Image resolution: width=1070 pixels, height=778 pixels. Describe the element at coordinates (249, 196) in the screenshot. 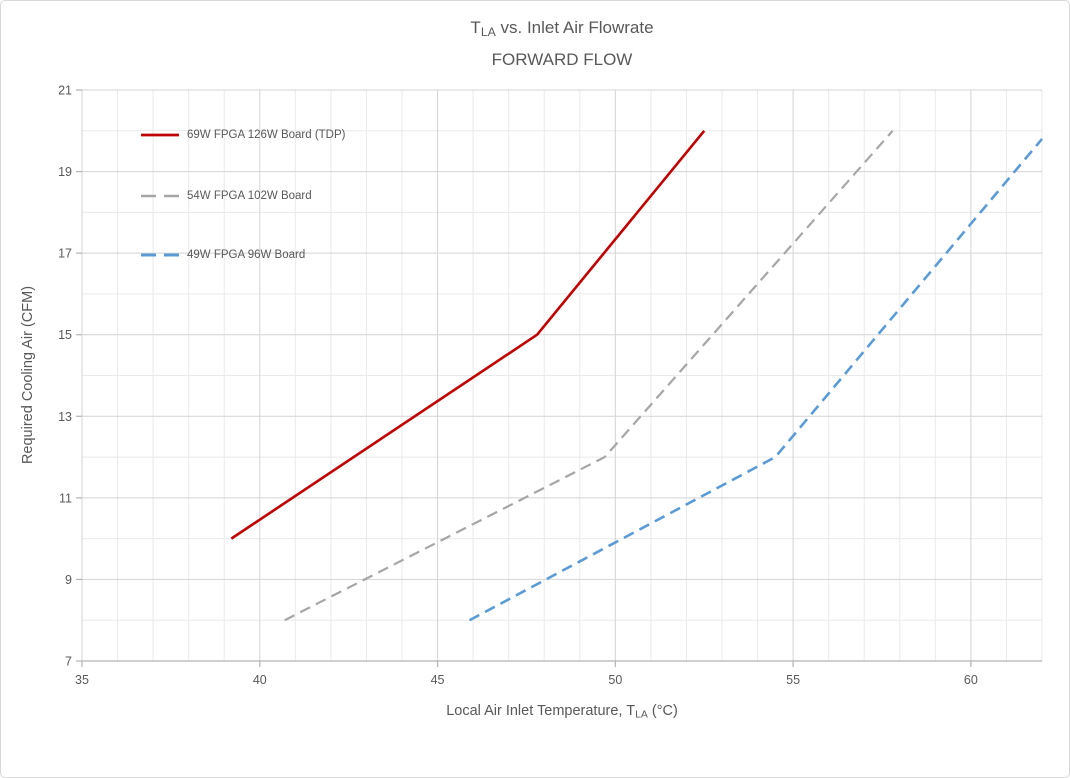

I see `legend-label: 54W FPGA 102W Board` at that location.